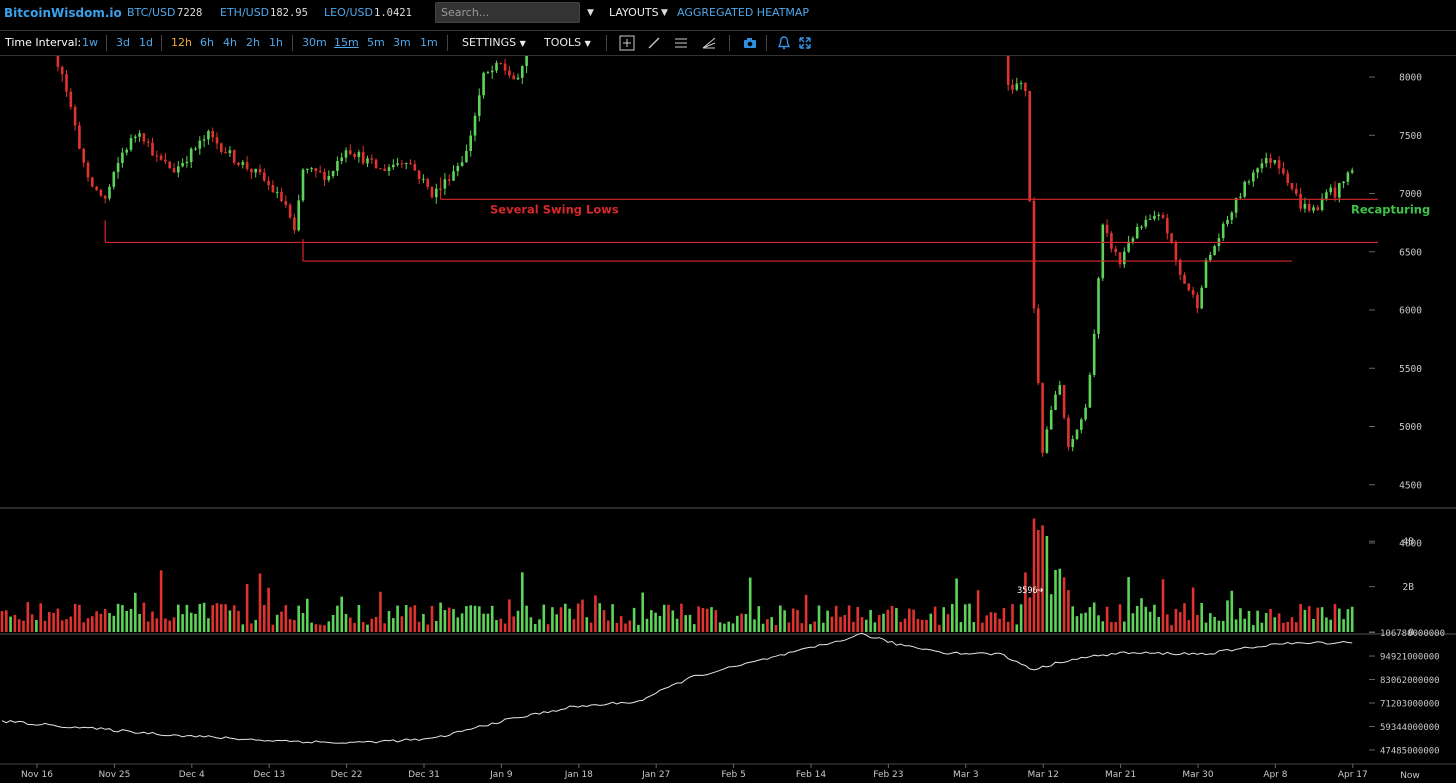 The height and width of the screenshot is (783, 1456). I want to click on crosshair-icon, so click(627, 43).